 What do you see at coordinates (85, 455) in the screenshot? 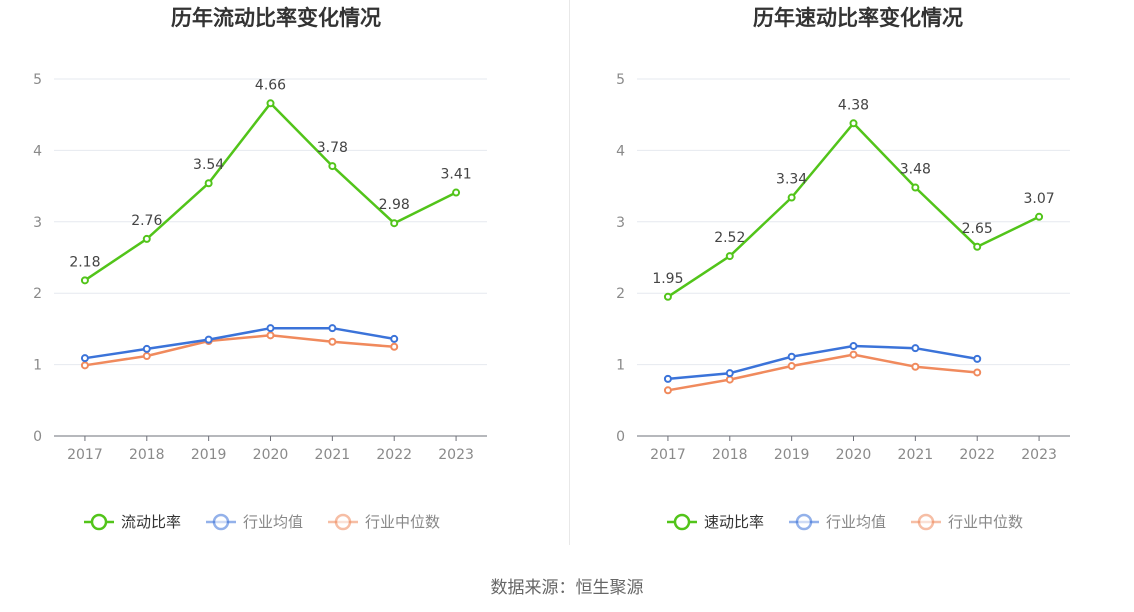
I see `x-tick-label: 2017` at bounding box center [85, 455].